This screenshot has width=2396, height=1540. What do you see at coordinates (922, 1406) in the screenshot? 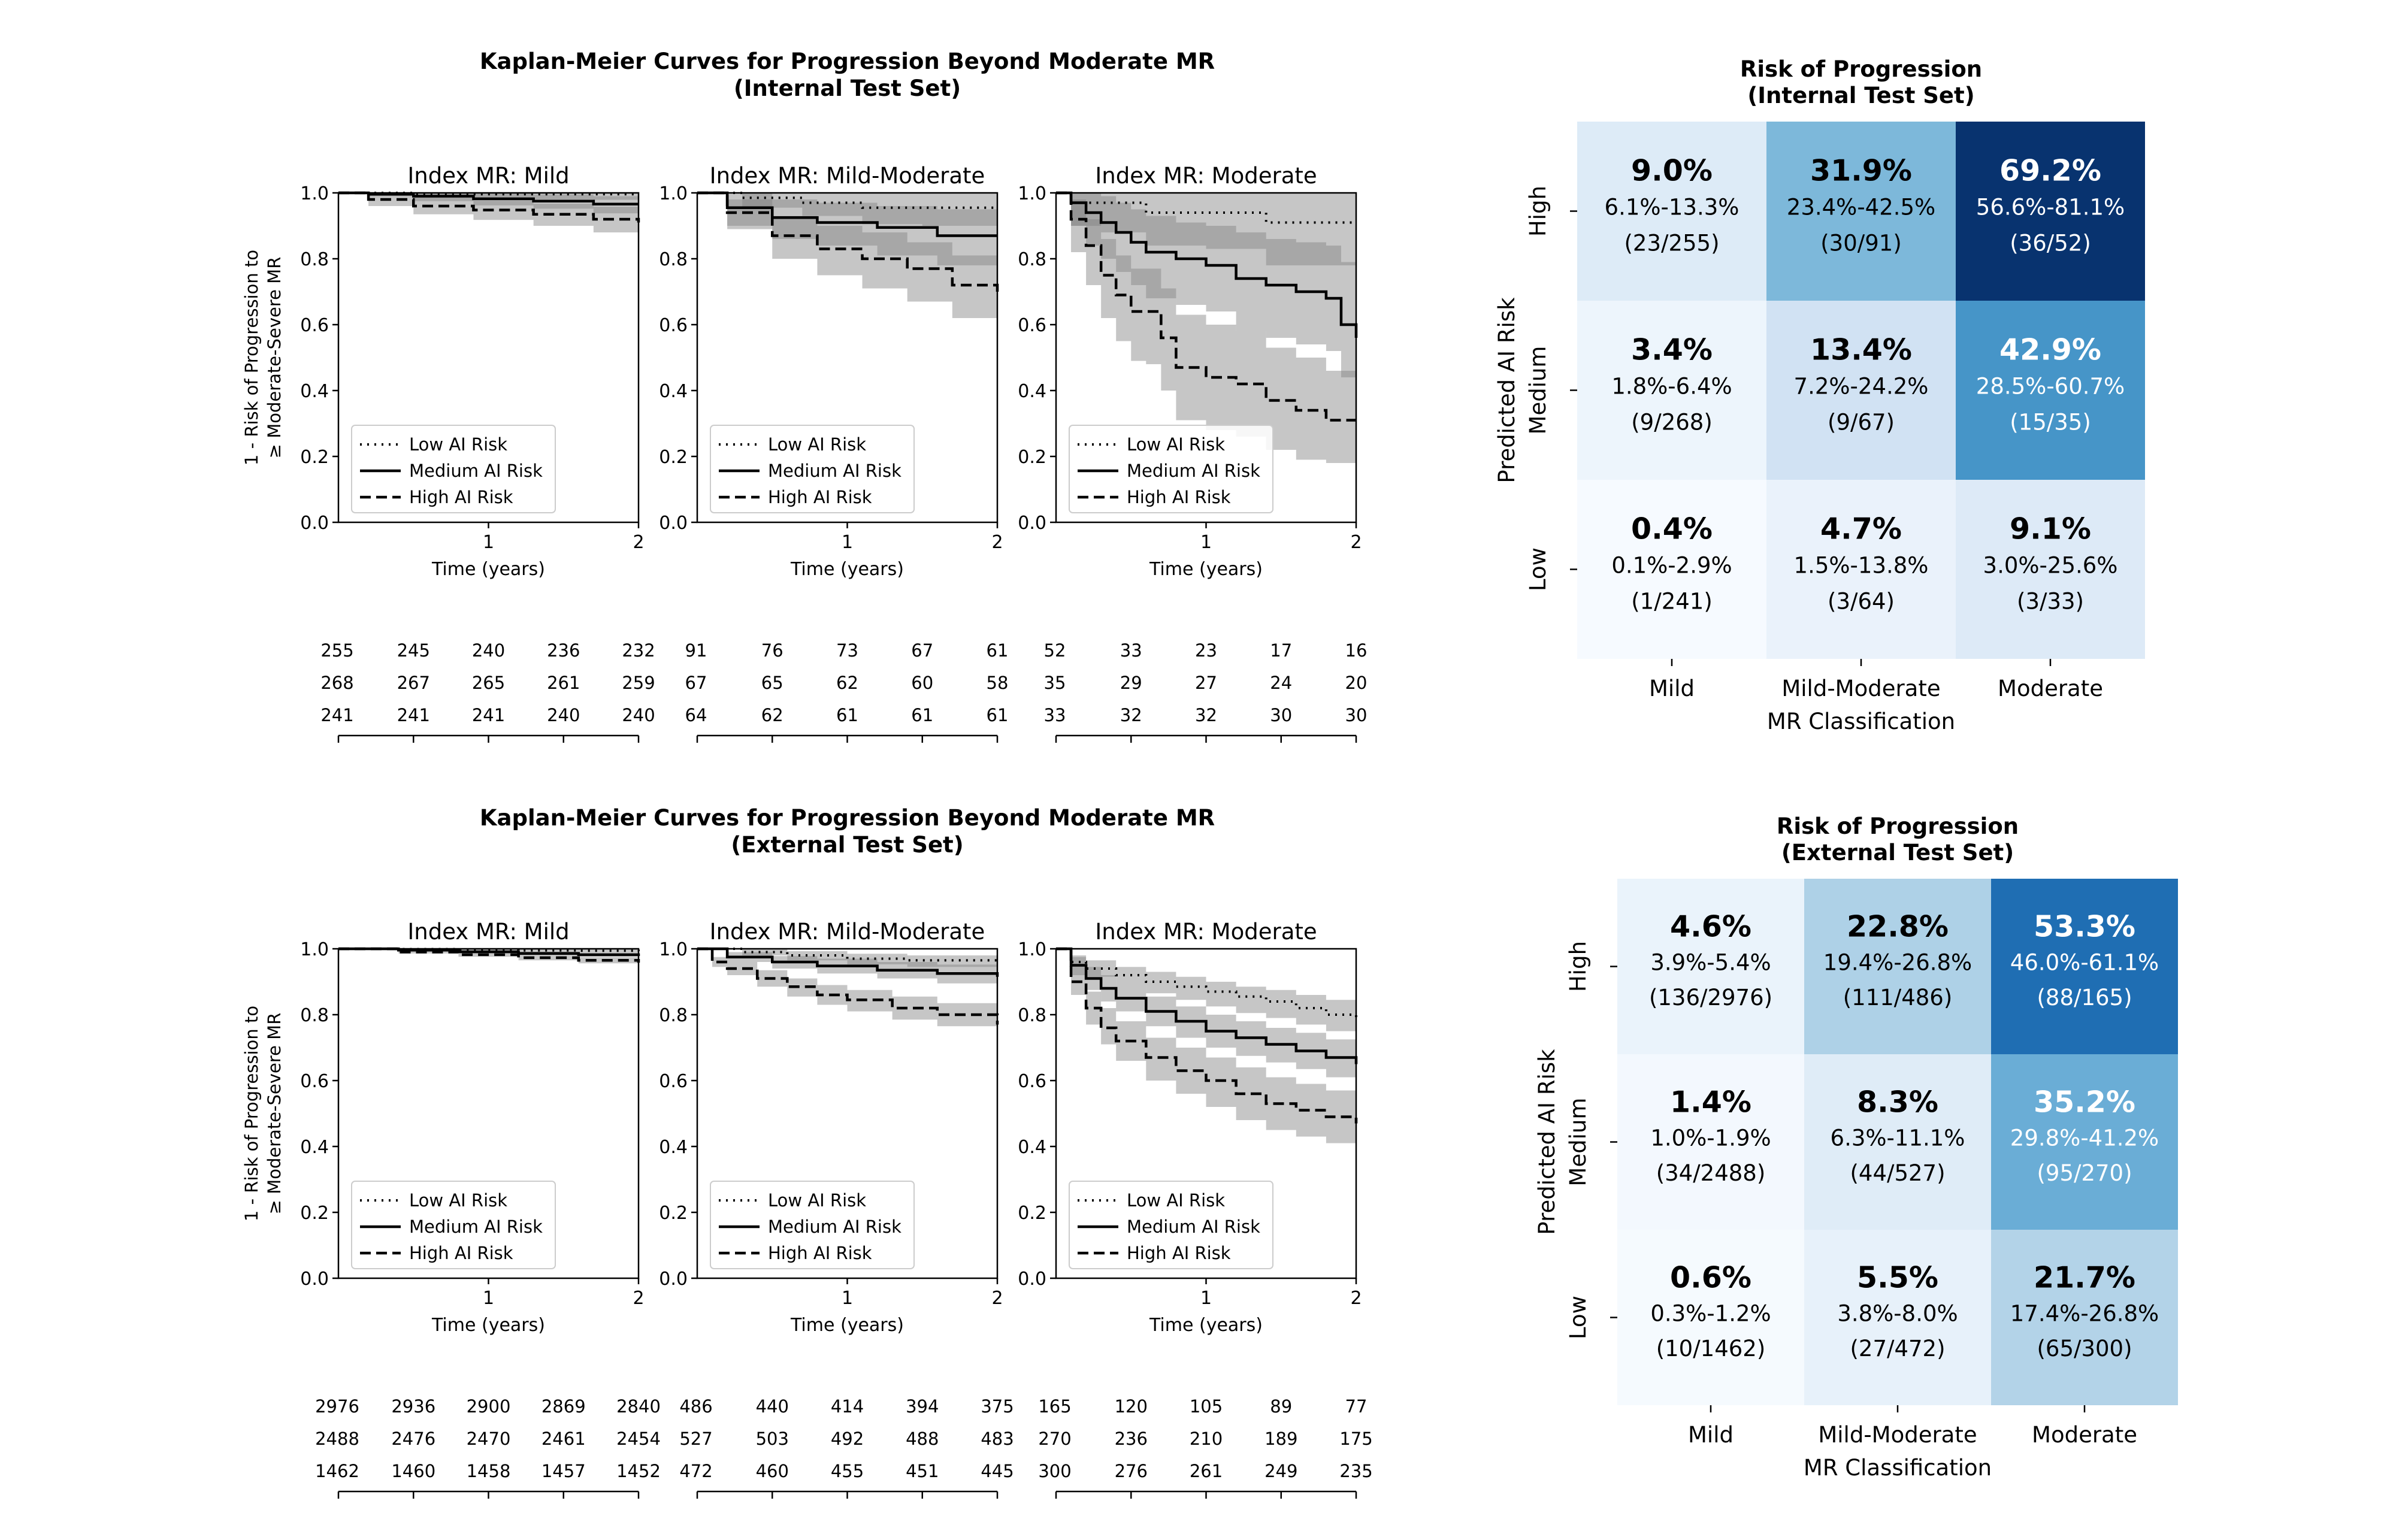
I see `km-at-risk-value: 394` at bounding box center [922, 1406].